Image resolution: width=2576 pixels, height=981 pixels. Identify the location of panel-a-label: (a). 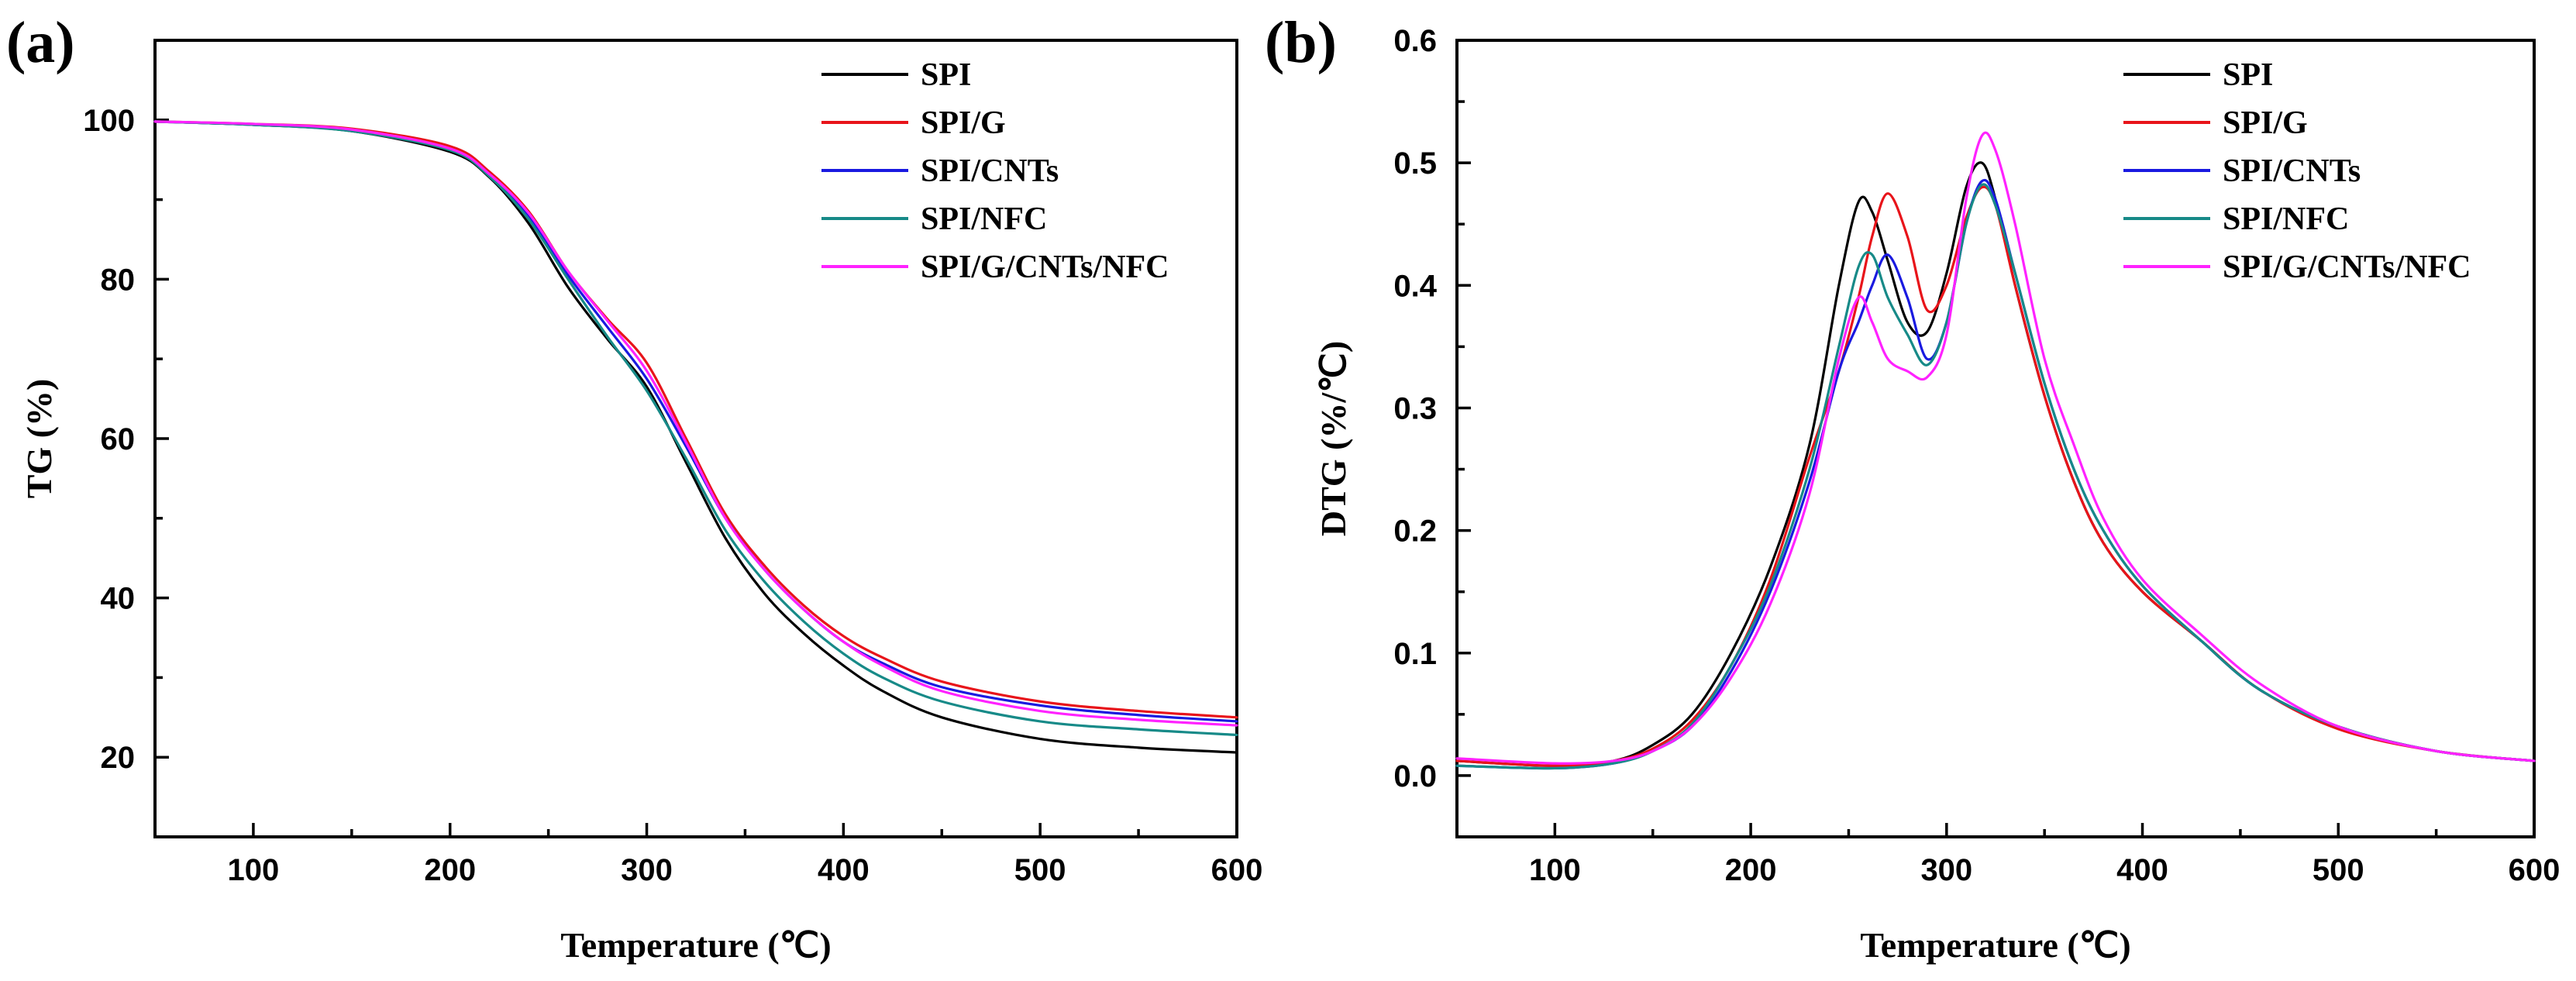
(40, 43).